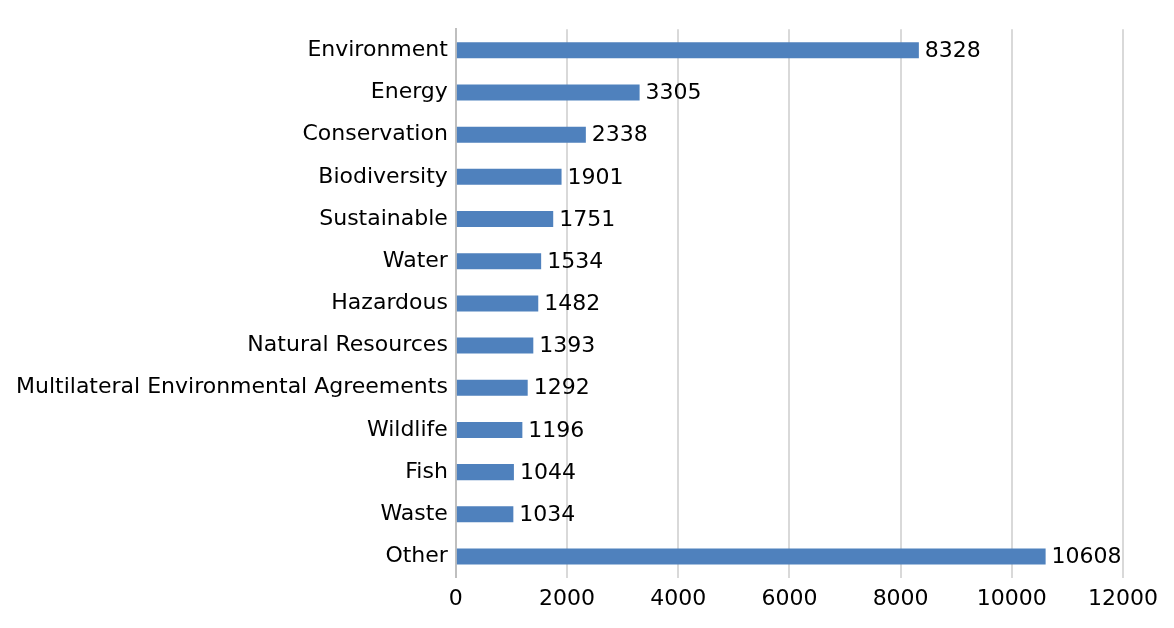 The height and width of the screenshot is (628, 1174). I want to click on data-label: 1482, so click(572, 303).